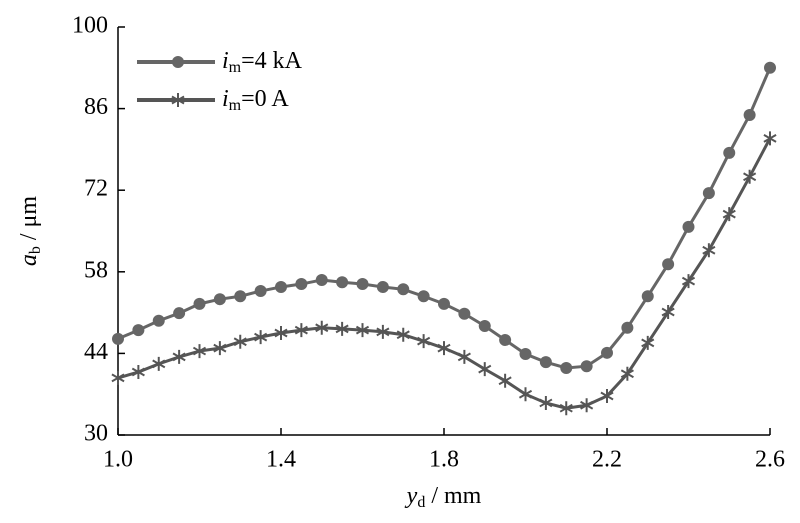 The image size is (800, 523). Describe the element at coordinates (96, 107) in the screenshot. I see `y-tick-label: 86` at that location.